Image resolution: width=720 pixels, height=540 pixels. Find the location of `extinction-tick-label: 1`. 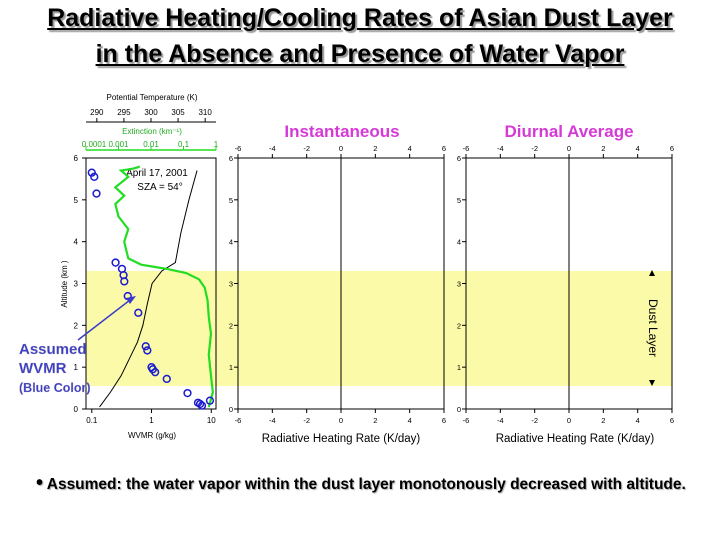

extinction-tick-label: 1 is located at coordinates (216, 144).